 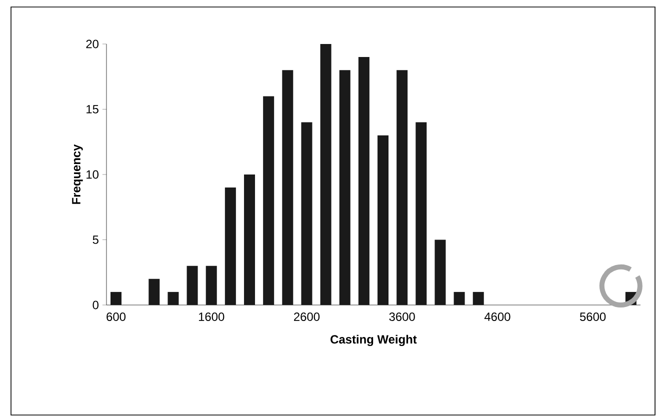 What do you see at coordinates (92, 174) in the screenshot?
I see `y-tick-label: 10` at bounding box center [92, 174].